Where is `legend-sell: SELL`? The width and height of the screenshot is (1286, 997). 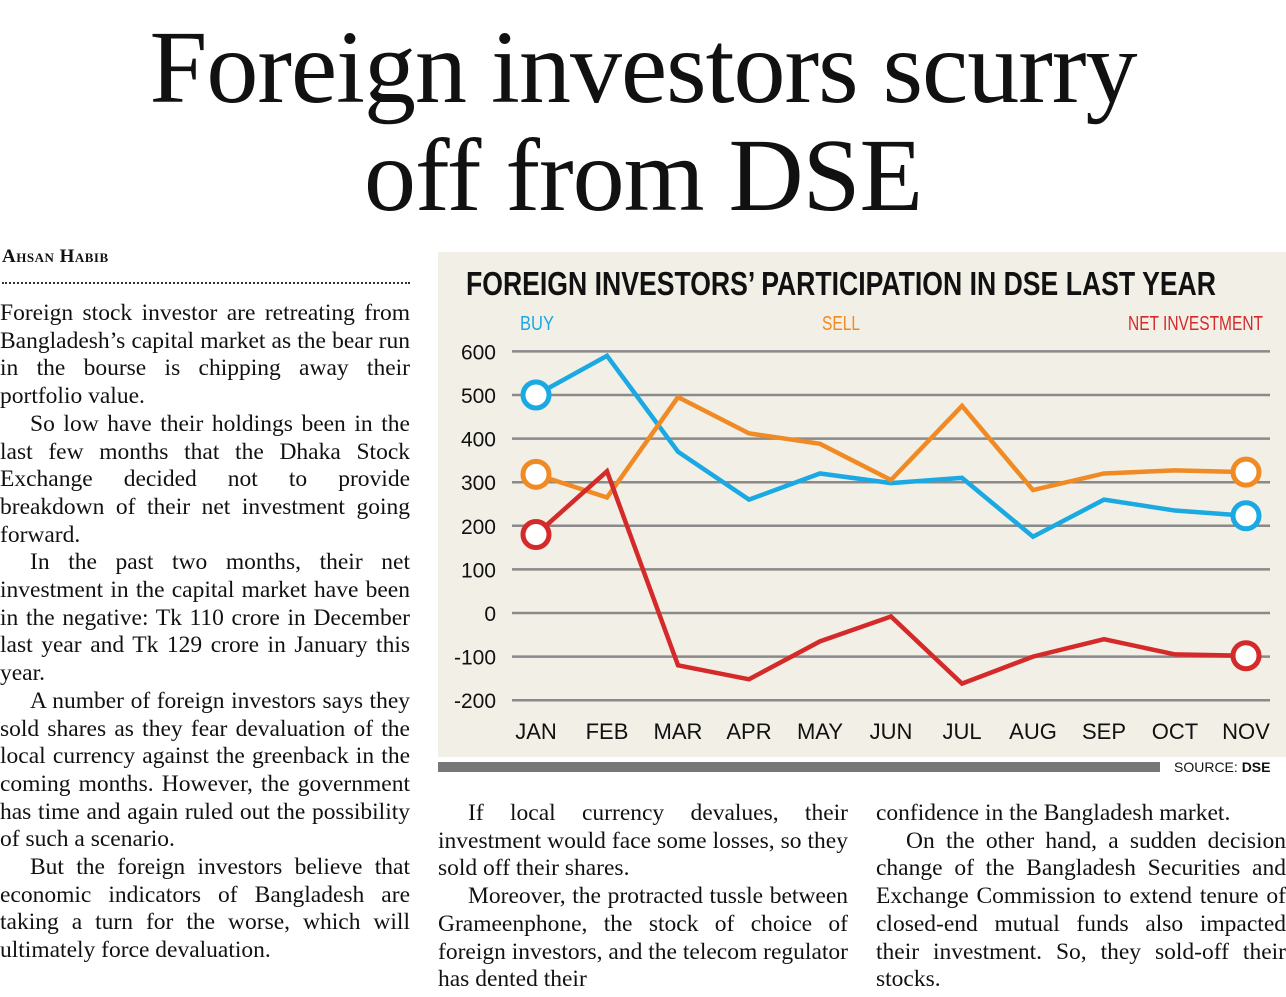 legend-sell: SELL is located at coordinates (841, 324).